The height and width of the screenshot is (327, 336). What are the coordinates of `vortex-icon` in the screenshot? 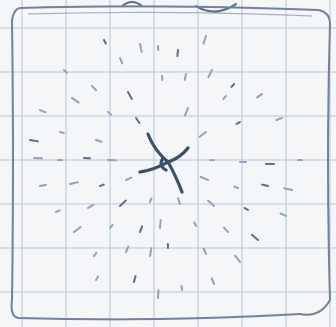 It's located at (164, 163).